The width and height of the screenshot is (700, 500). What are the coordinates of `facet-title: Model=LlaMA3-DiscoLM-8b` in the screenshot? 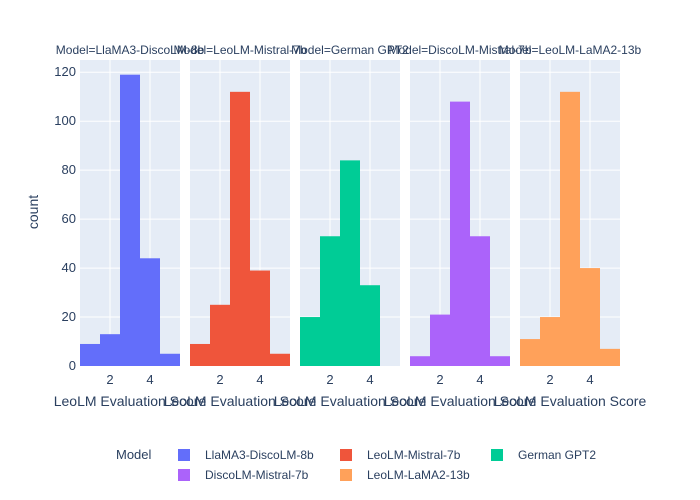 It's located at (130, 50).